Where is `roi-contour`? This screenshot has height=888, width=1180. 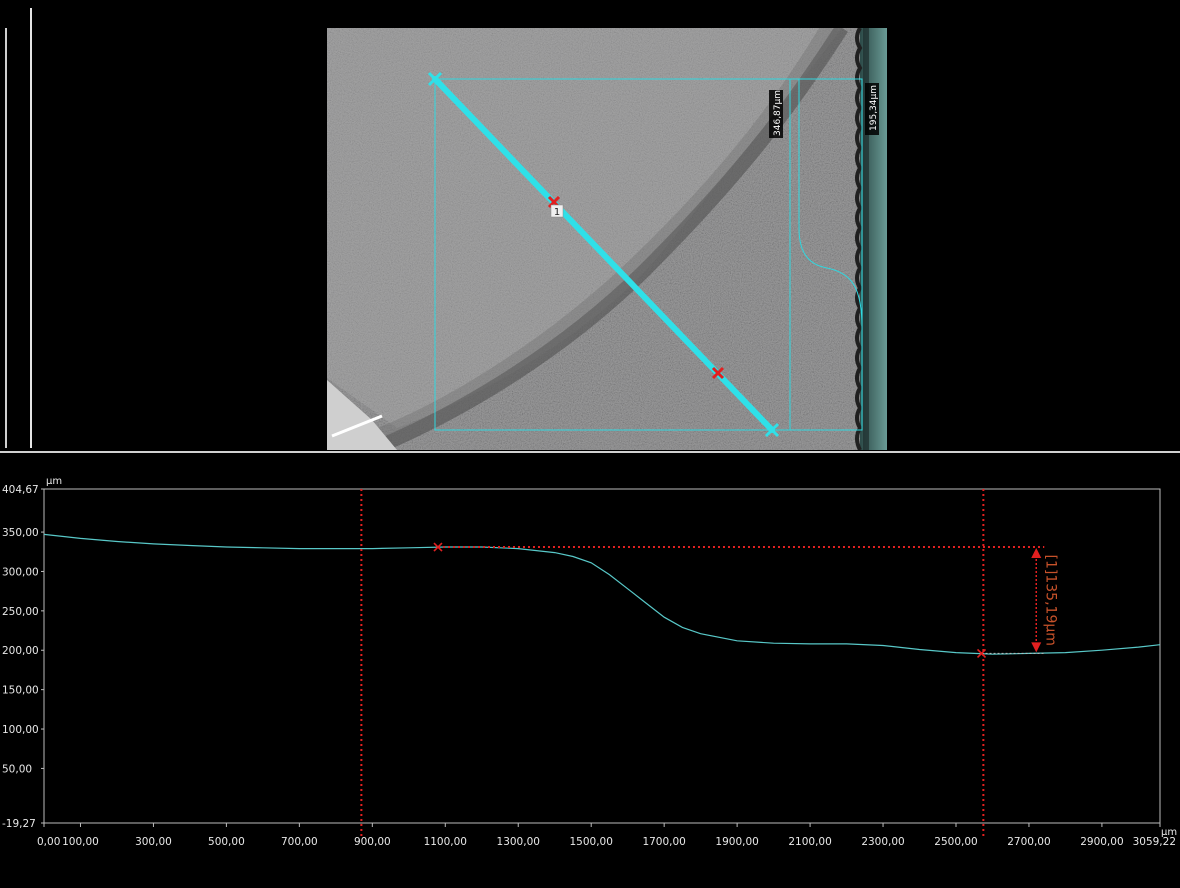 roi-contour is located at coordinates (826, 254).